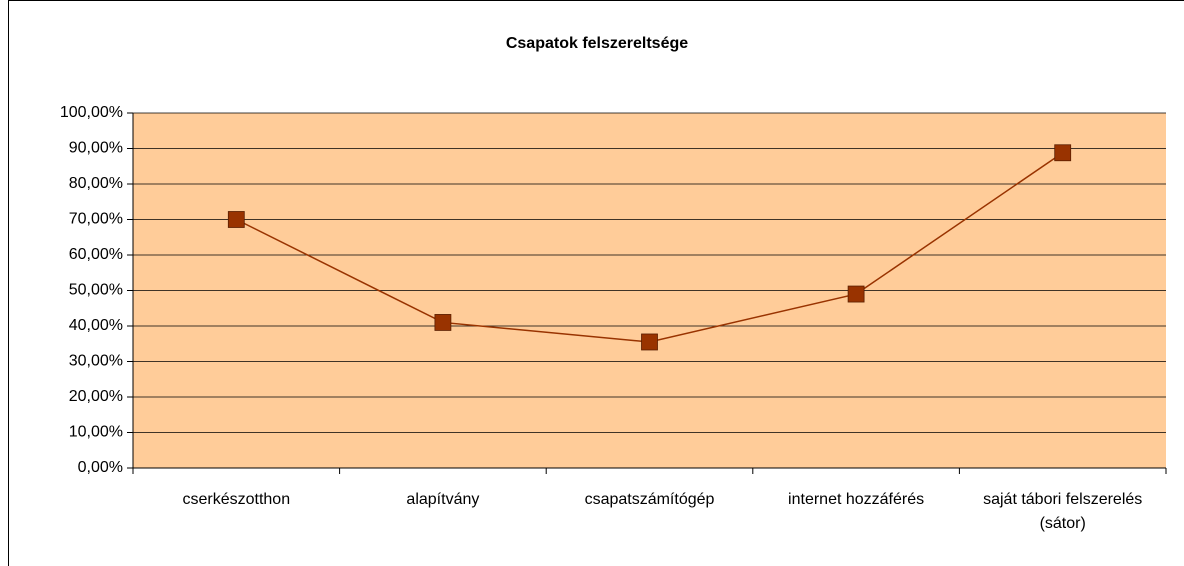  What do you see at coordinates (443, 499) in the screenshot?
I see `x-tick-label: alapítvány` at bounding box center [443, 499].